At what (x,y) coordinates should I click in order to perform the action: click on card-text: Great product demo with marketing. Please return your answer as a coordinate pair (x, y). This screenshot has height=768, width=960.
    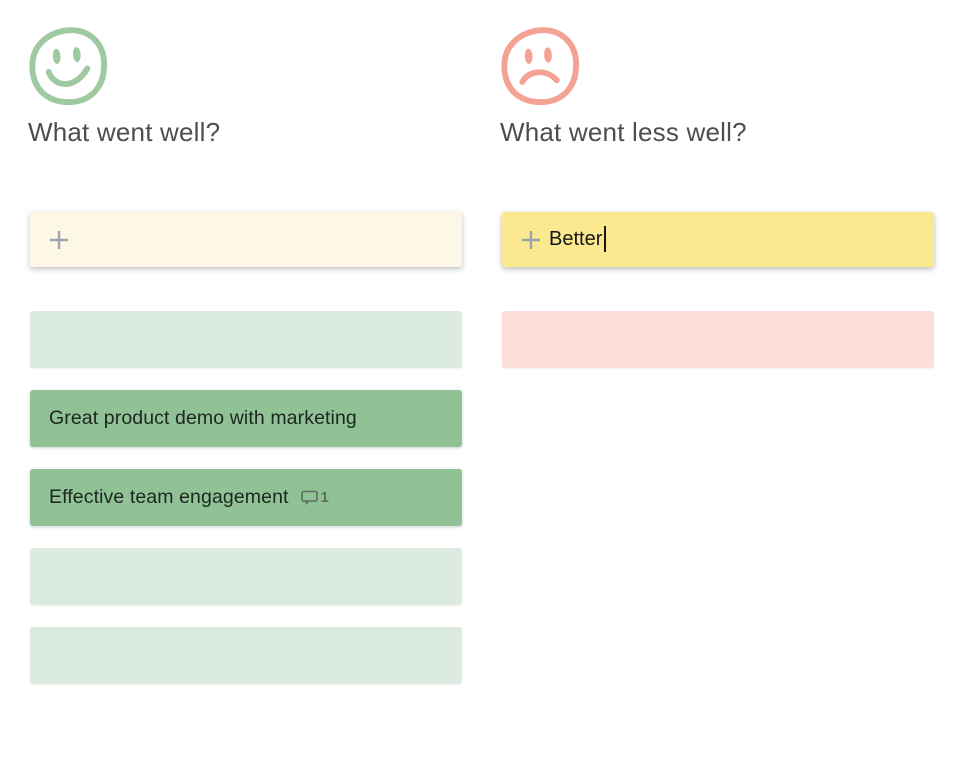
    Looking at the image, I should click on (203, 418).